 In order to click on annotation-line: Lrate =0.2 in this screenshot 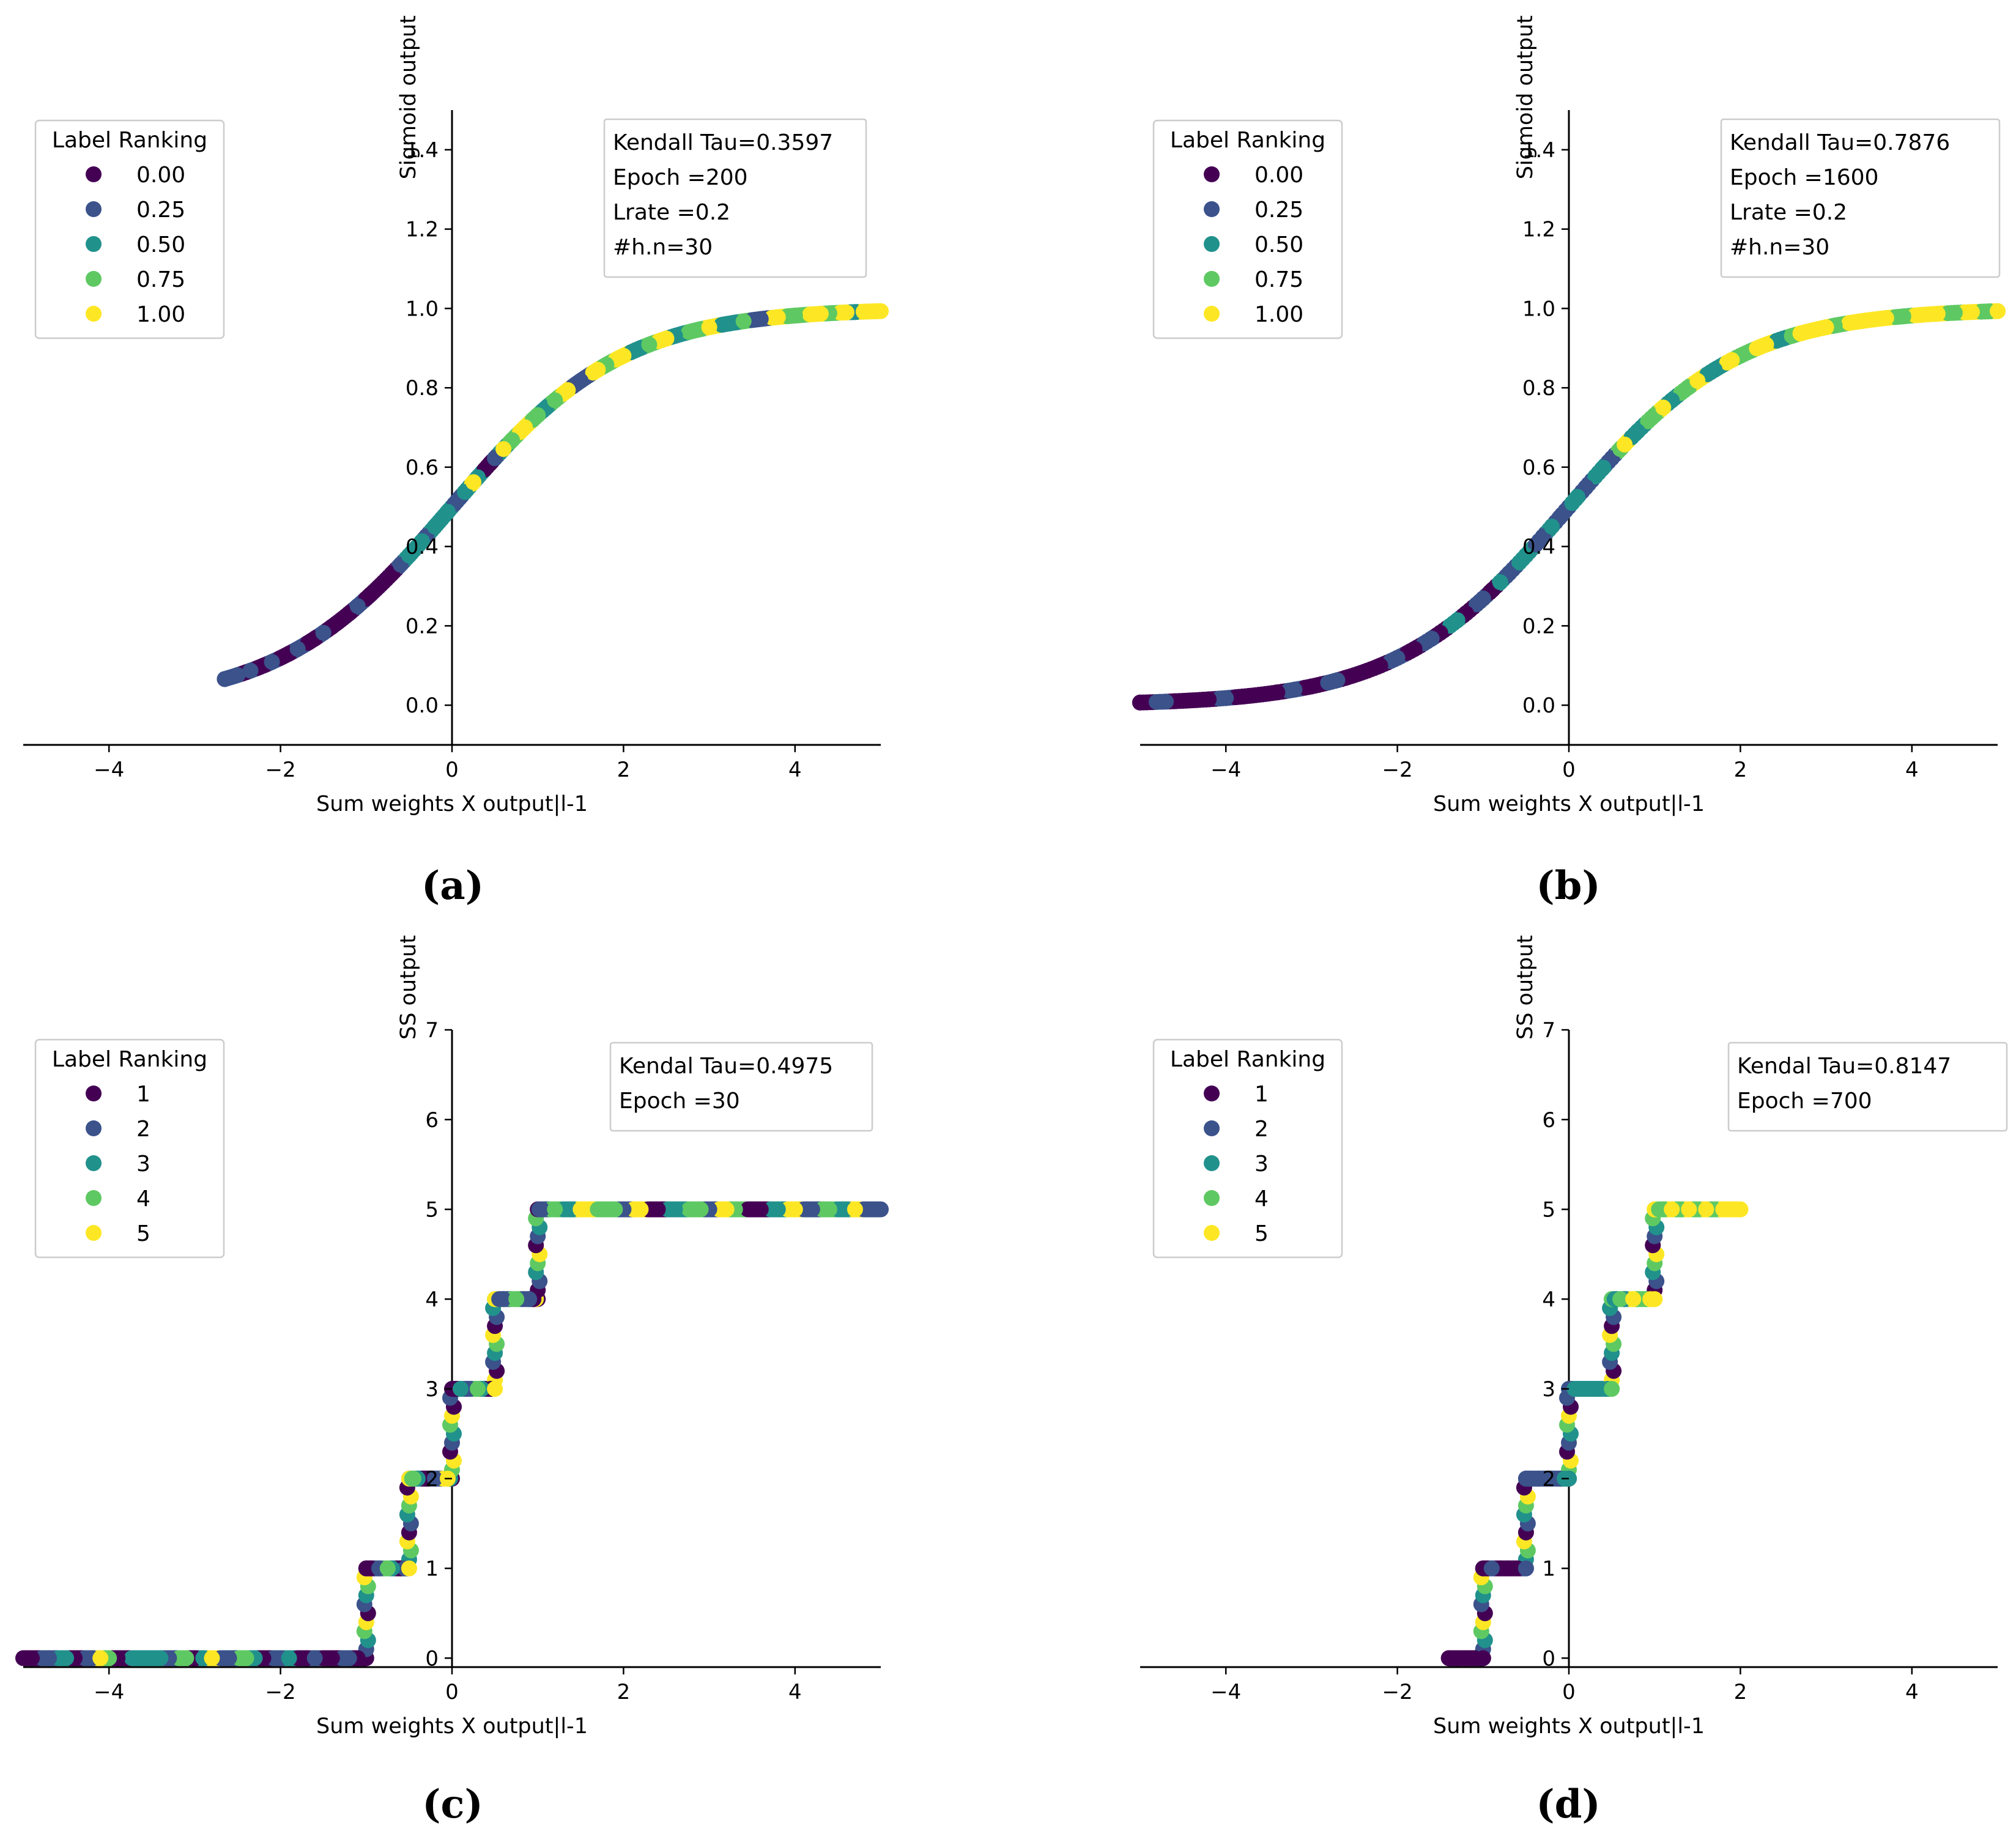, I will do `click(671, 213)`.